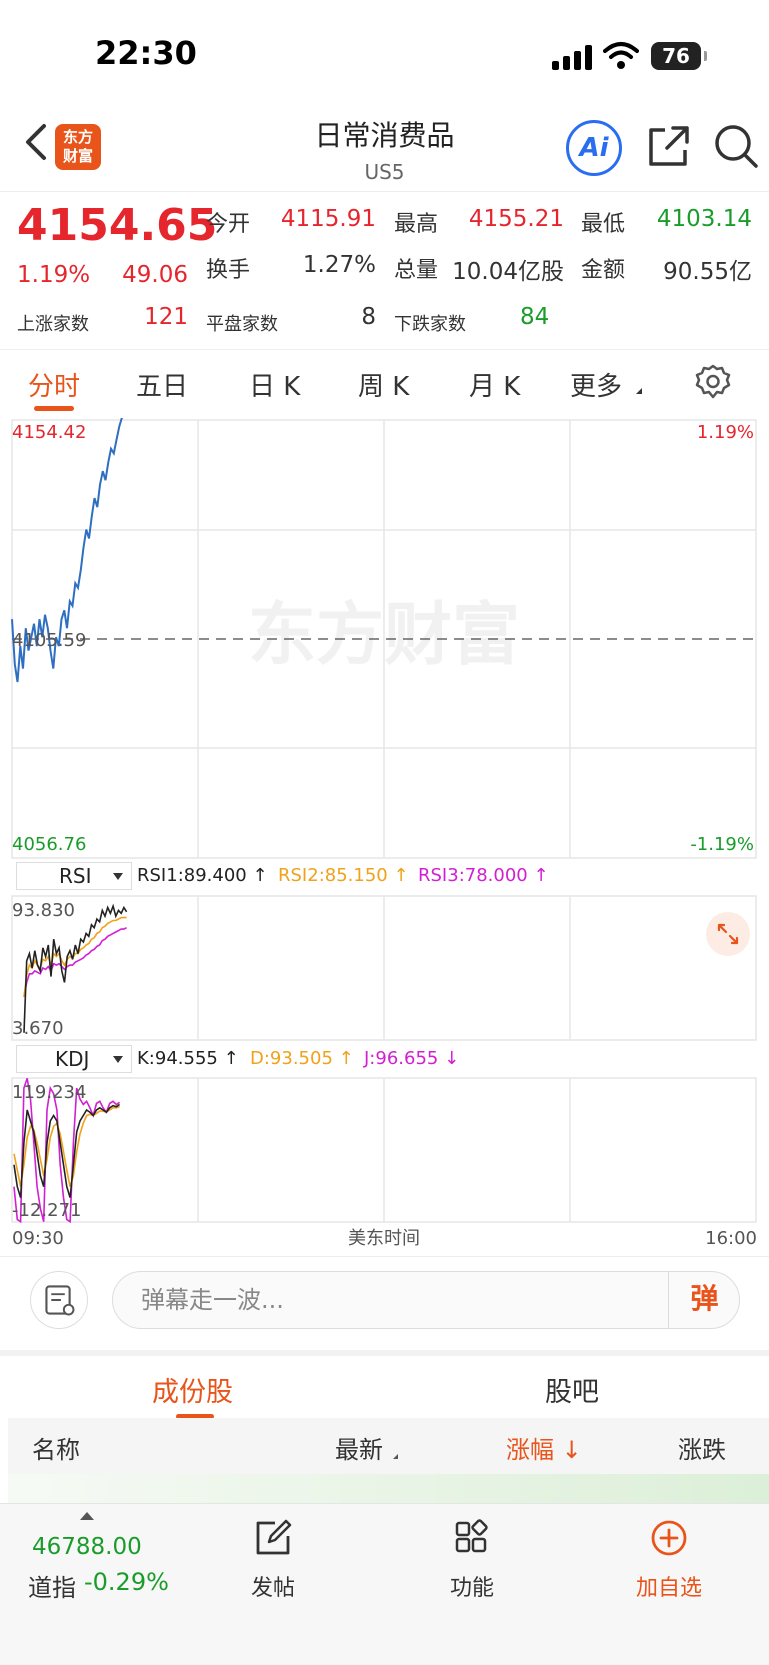 The width and height of the screenshot is (769, 1665). I want to click on watermark: 东方财富, so click(384, 635).